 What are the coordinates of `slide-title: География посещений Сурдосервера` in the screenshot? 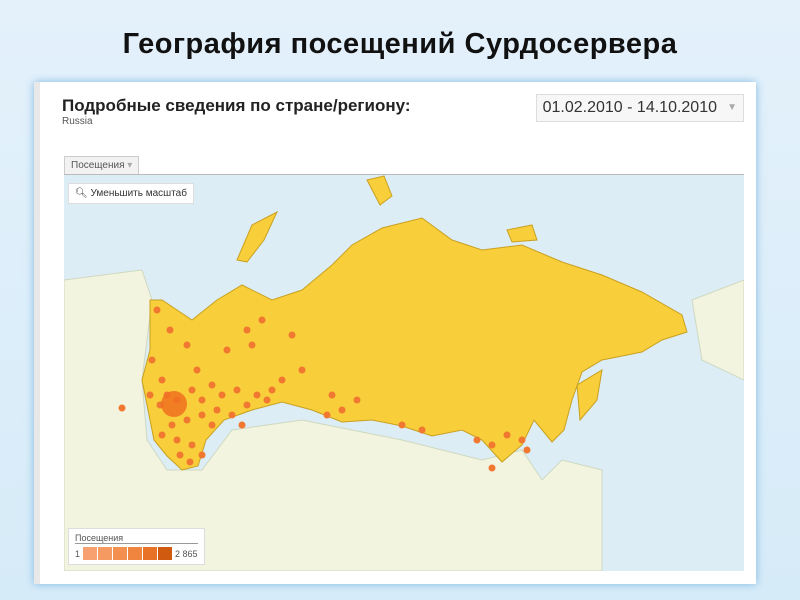 It's located at (400, 44).